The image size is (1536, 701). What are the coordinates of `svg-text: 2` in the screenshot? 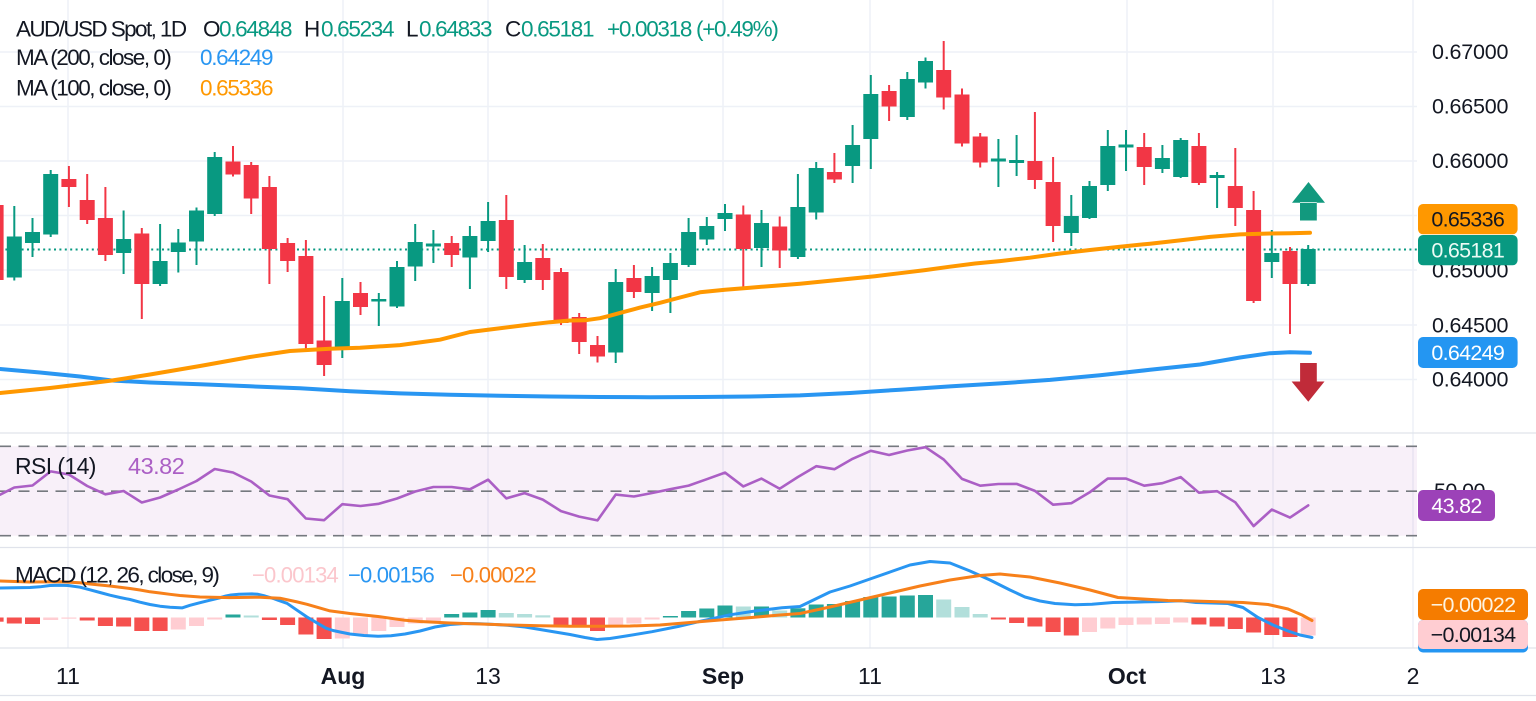 It's located at (1413, 676).